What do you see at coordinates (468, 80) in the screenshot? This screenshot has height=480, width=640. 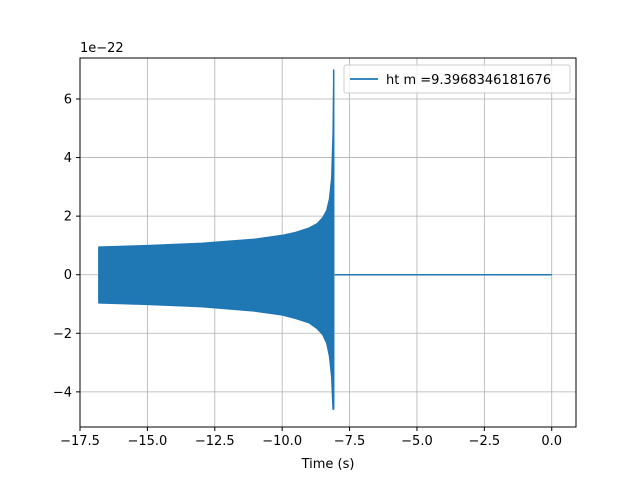 I see `legend-label: ht m =9.3968346181676` at bounding box center [468, 80].